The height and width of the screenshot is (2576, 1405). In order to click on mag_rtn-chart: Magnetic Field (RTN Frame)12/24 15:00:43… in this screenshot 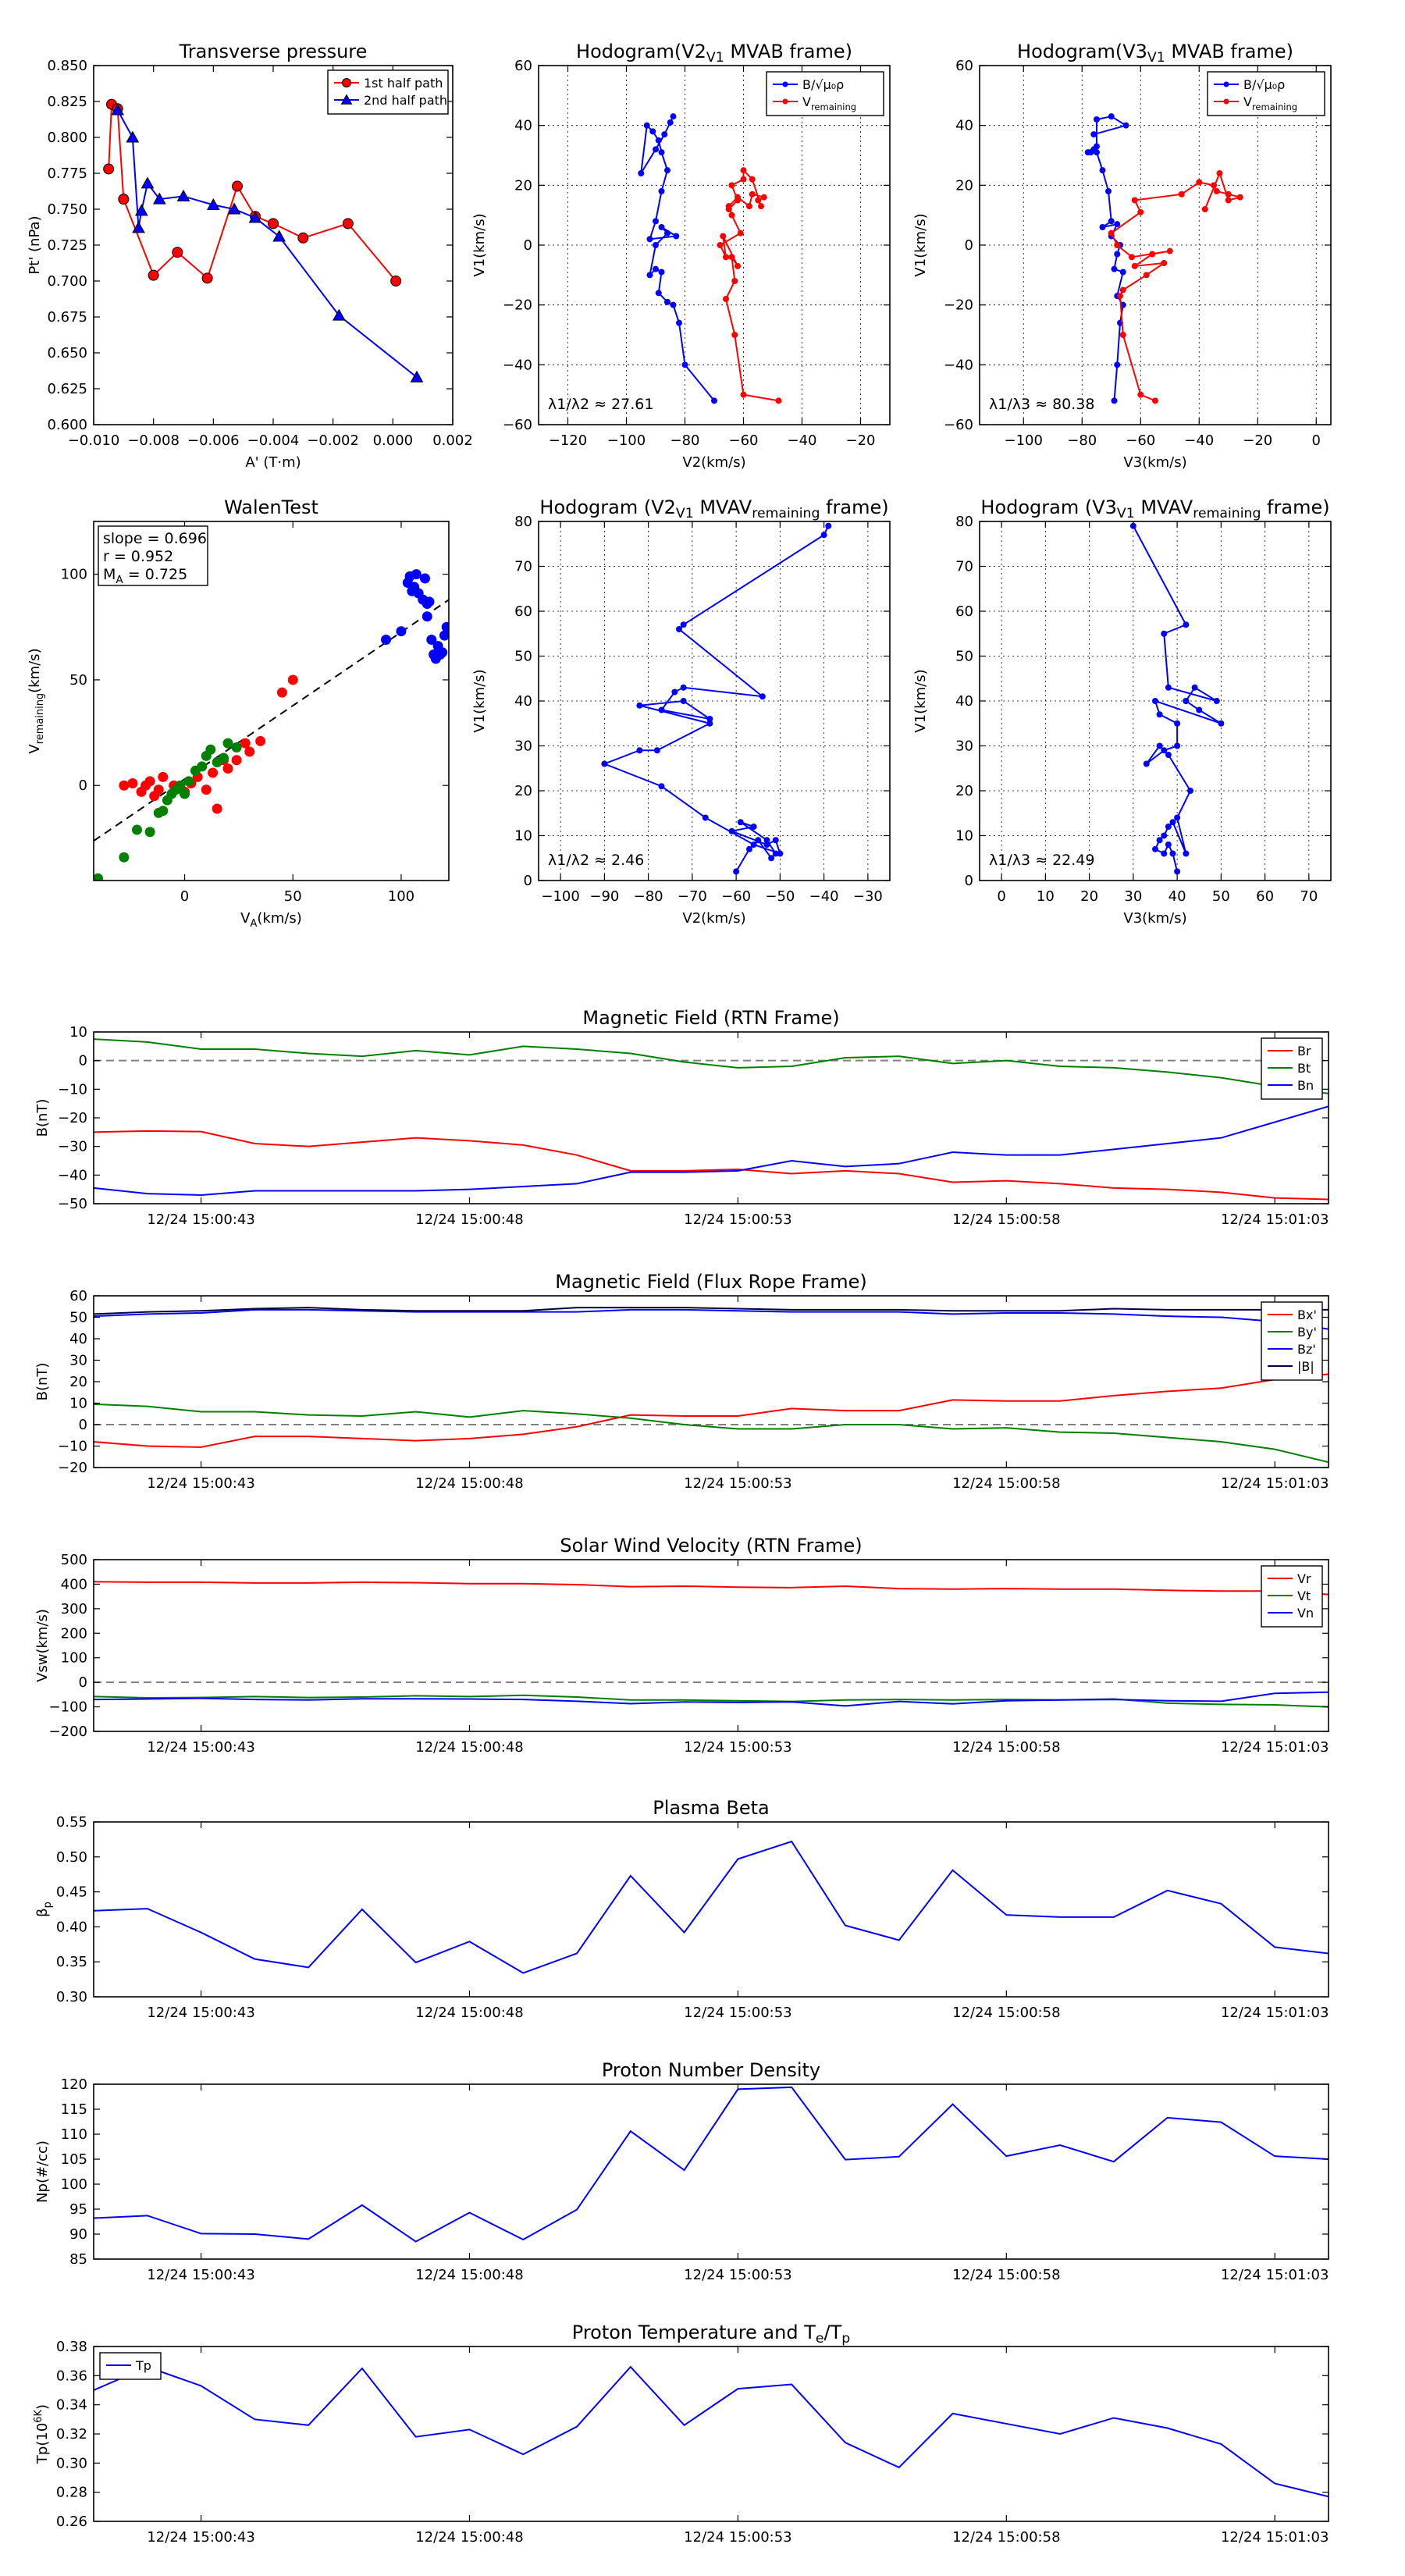, I will do `click(681, 1117)`.